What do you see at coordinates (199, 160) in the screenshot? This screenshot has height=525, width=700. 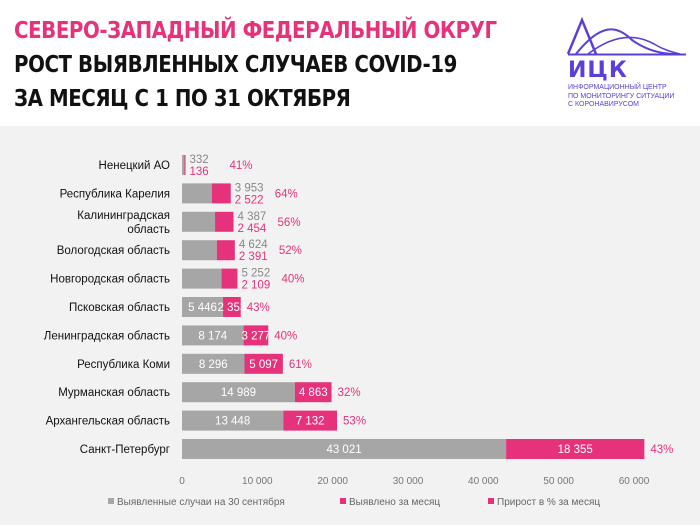 I see `value-label-base: 332` at bounding box center [199, 160].